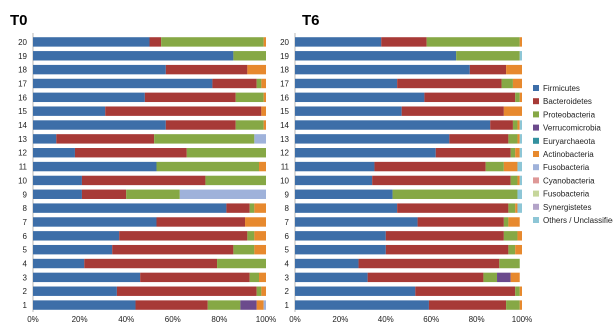  I want to click on y-tick-label: 18, so click(284, 70).